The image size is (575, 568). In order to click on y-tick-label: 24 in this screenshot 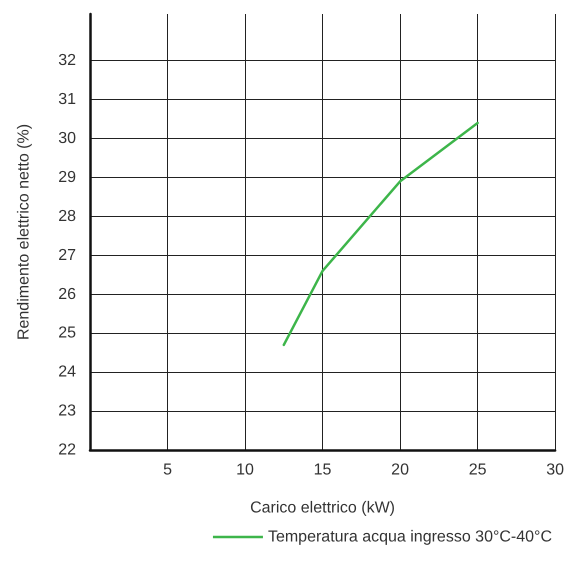, I will do `click(67, 372)`.